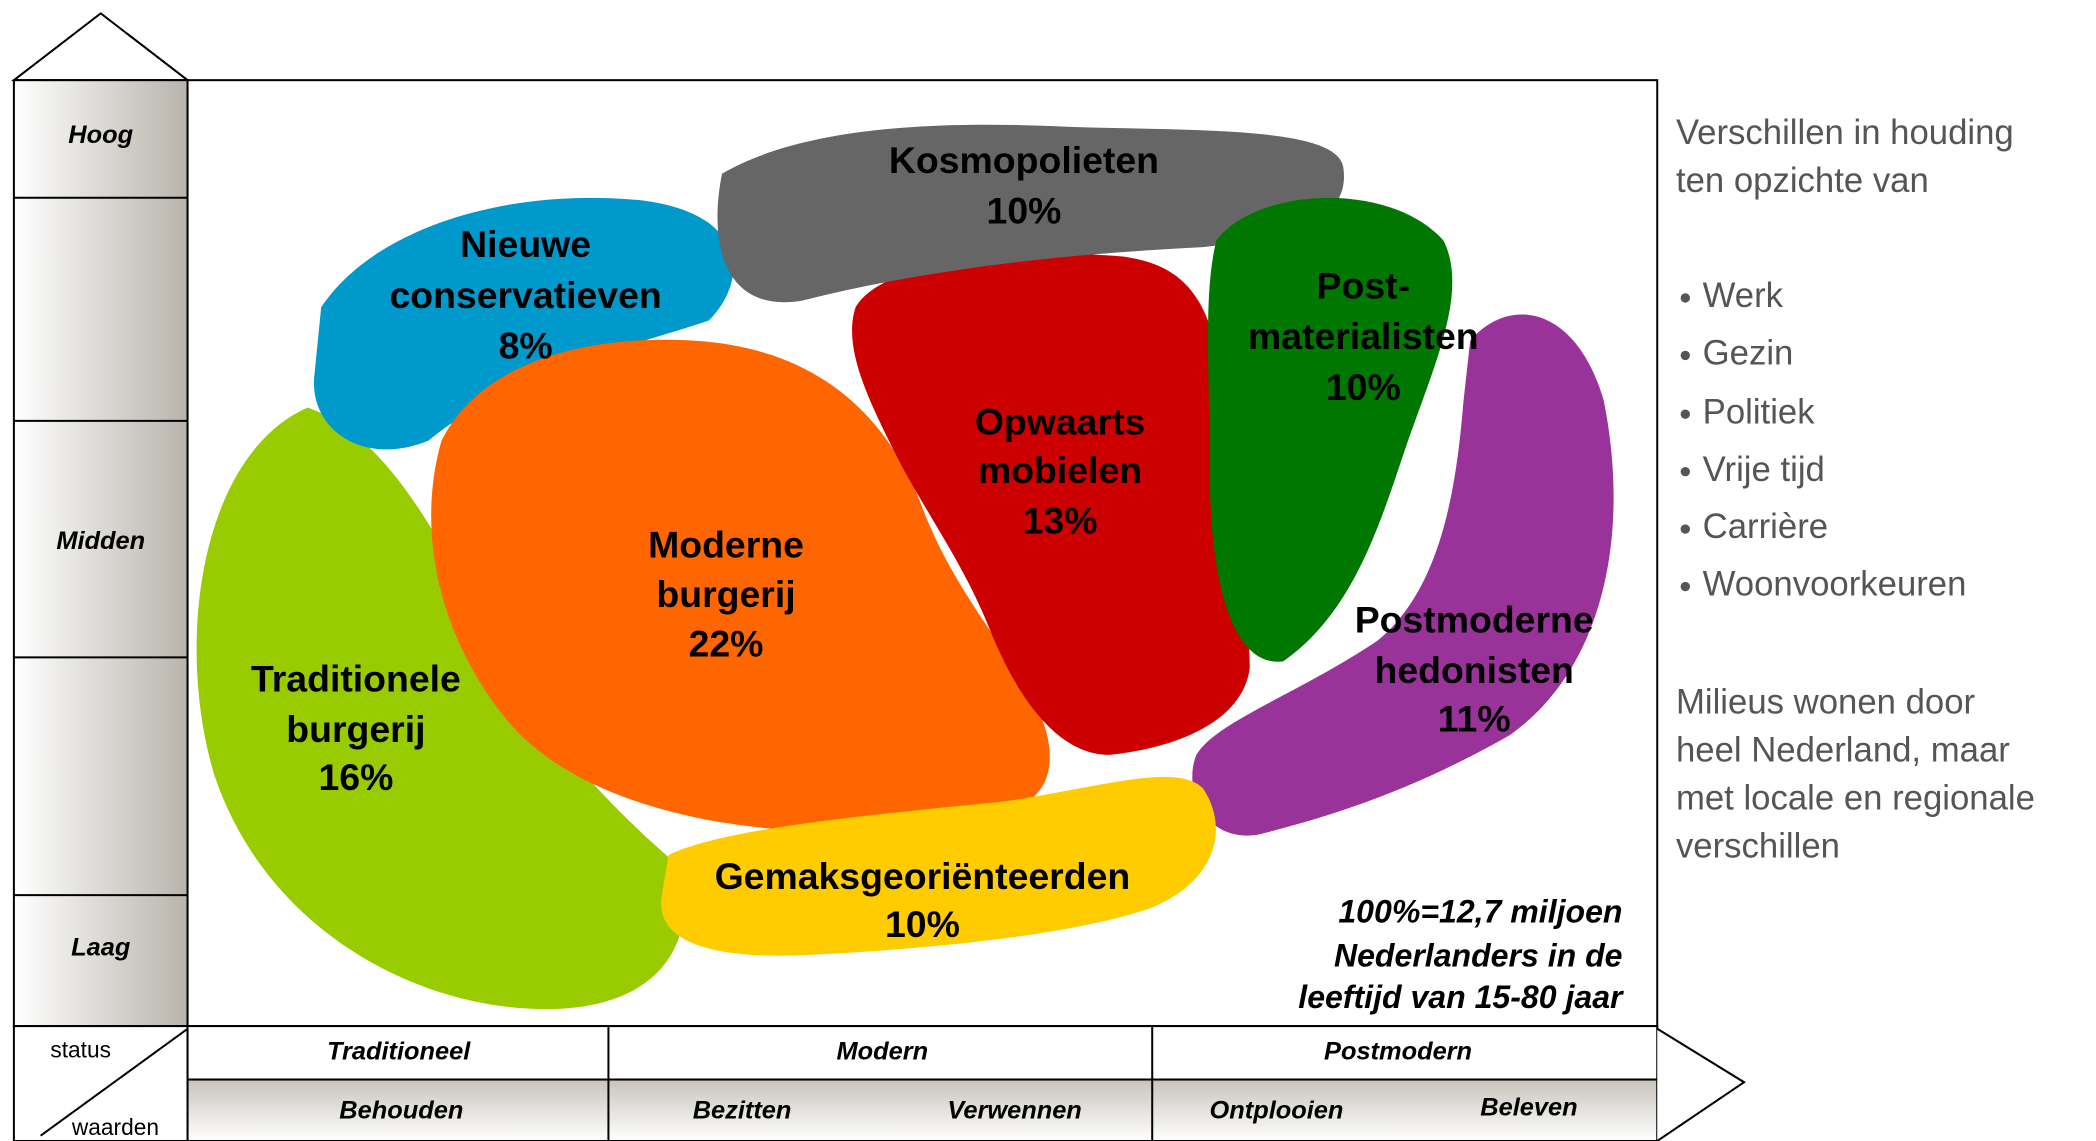 The height and width of the screenshot is (1141, 2096). Describe the element at coordinates (401, 1110) in the screenshot. I see `column-label: Behouden` at that location.